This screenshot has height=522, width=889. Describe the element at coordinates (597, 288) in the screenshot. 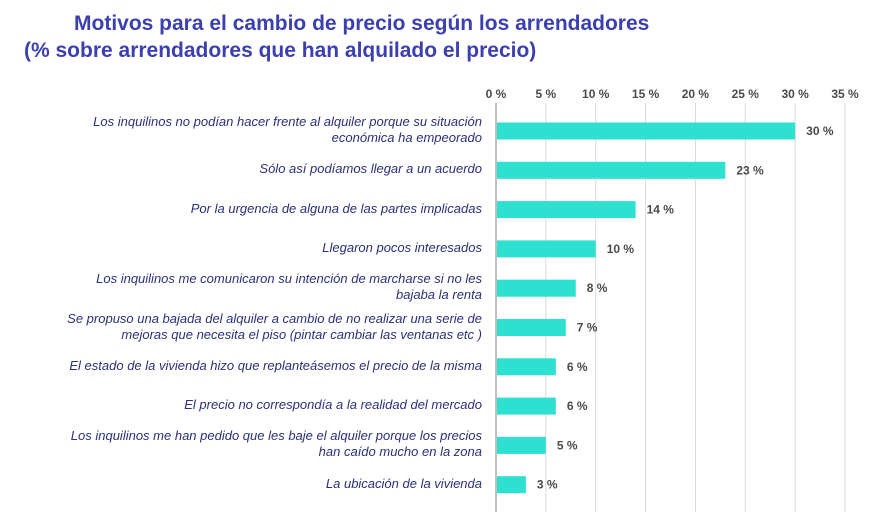

I see `data-label: 8 %` at that location.